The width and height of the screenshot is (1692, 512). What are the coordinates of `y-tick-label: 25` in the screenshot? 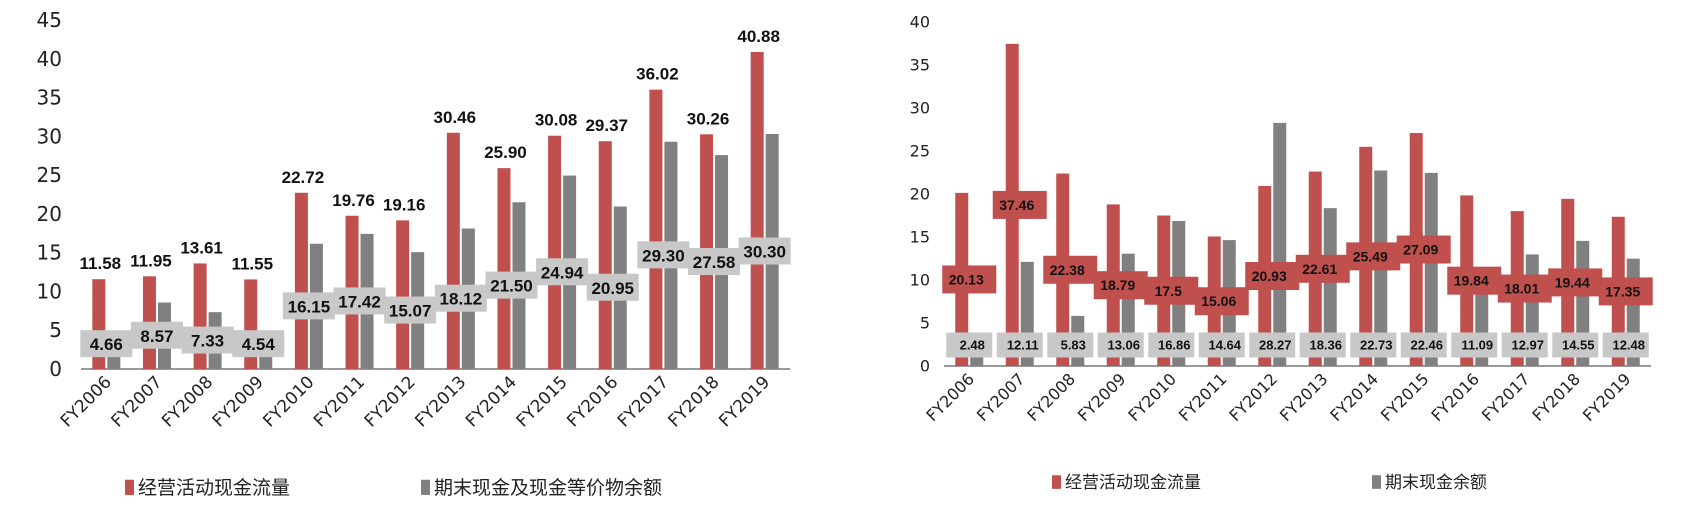 It's located at (49, 175).